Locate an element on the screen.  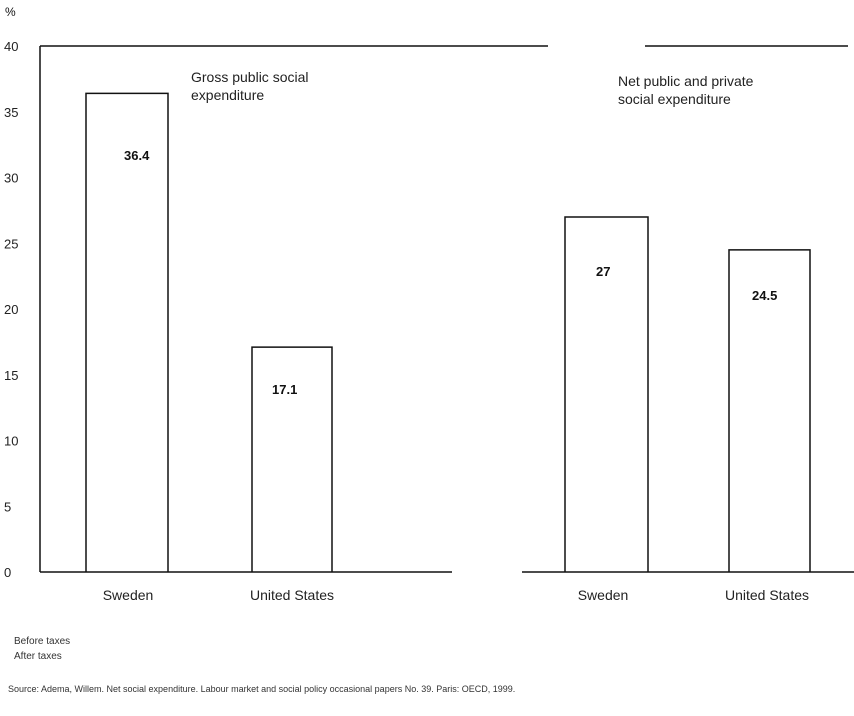
y-tick-label-35: 35 is located at coordinates (11, 112).